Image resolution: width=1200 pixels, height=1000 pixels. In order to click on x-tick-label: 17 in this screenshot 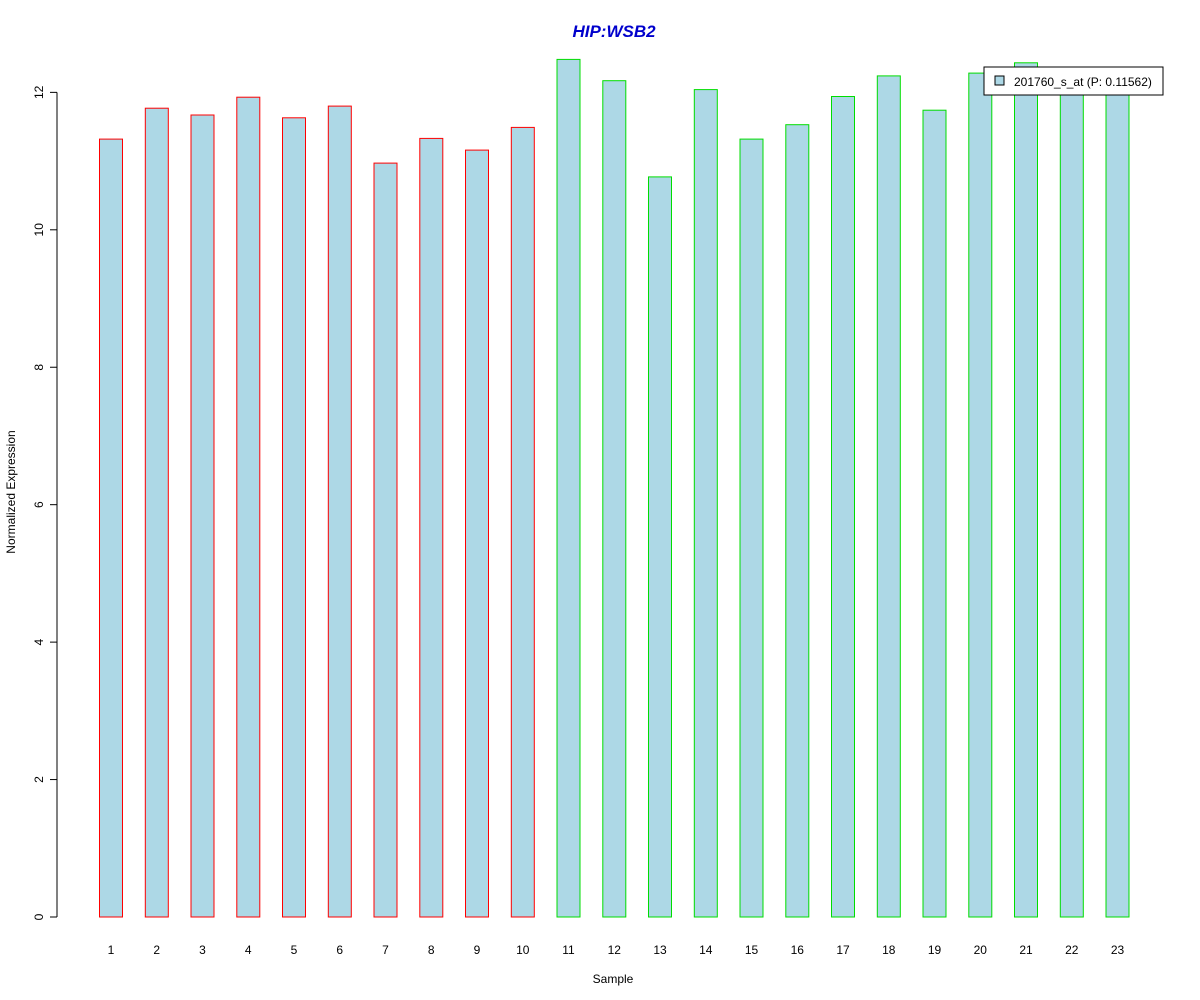, I will do `click(843, 950)`.